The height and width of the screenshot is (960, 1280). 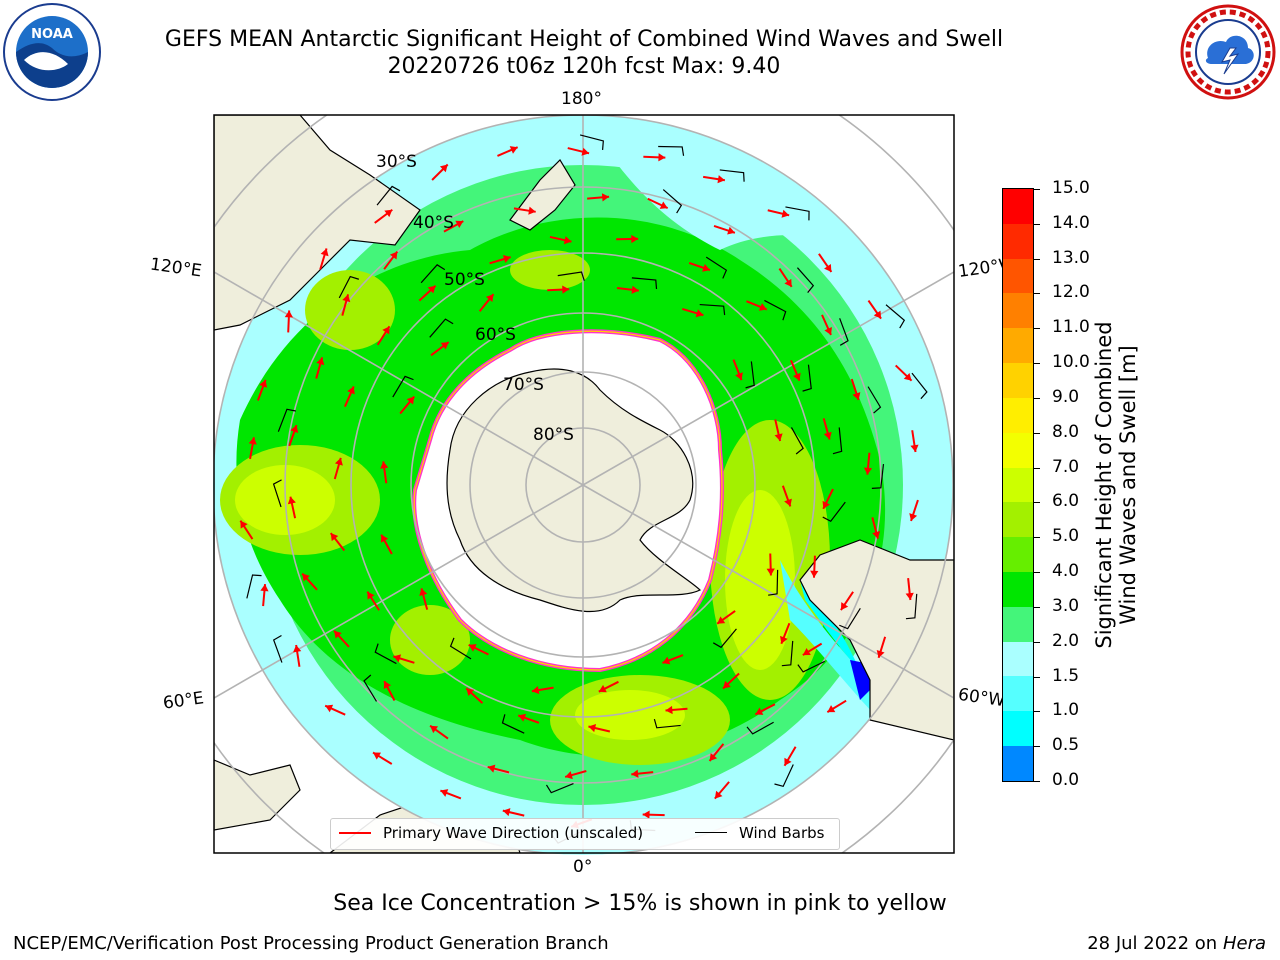 What do you see at coordinates (396, 162) in the screenshot?
I see `lat-label-30s: 30°S` at bounding box center [396, 162].